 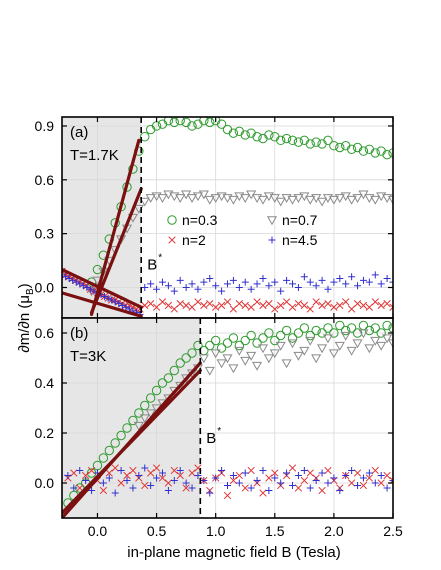 What do you see at coordinates (115, 227) in the screenshot?
I see `fit-line` at bounding box center [115, 227].